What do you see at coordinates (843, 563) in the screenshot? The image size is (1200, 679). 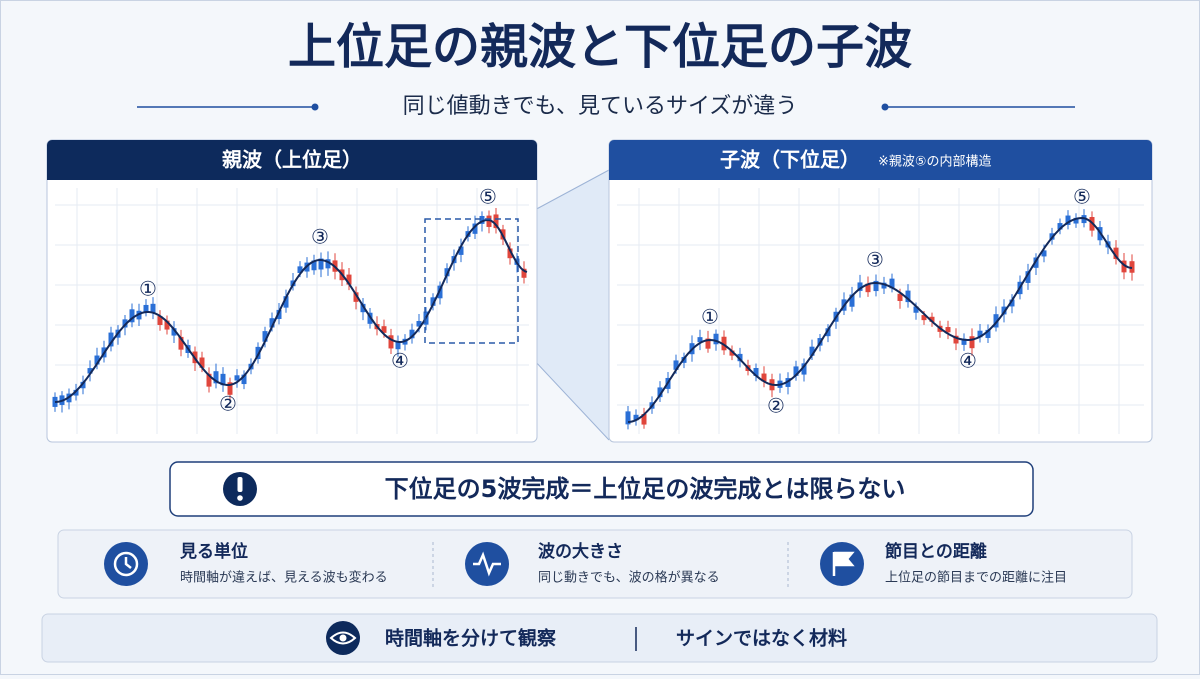 I see `flag-icon` at bounding box center [843, 563].